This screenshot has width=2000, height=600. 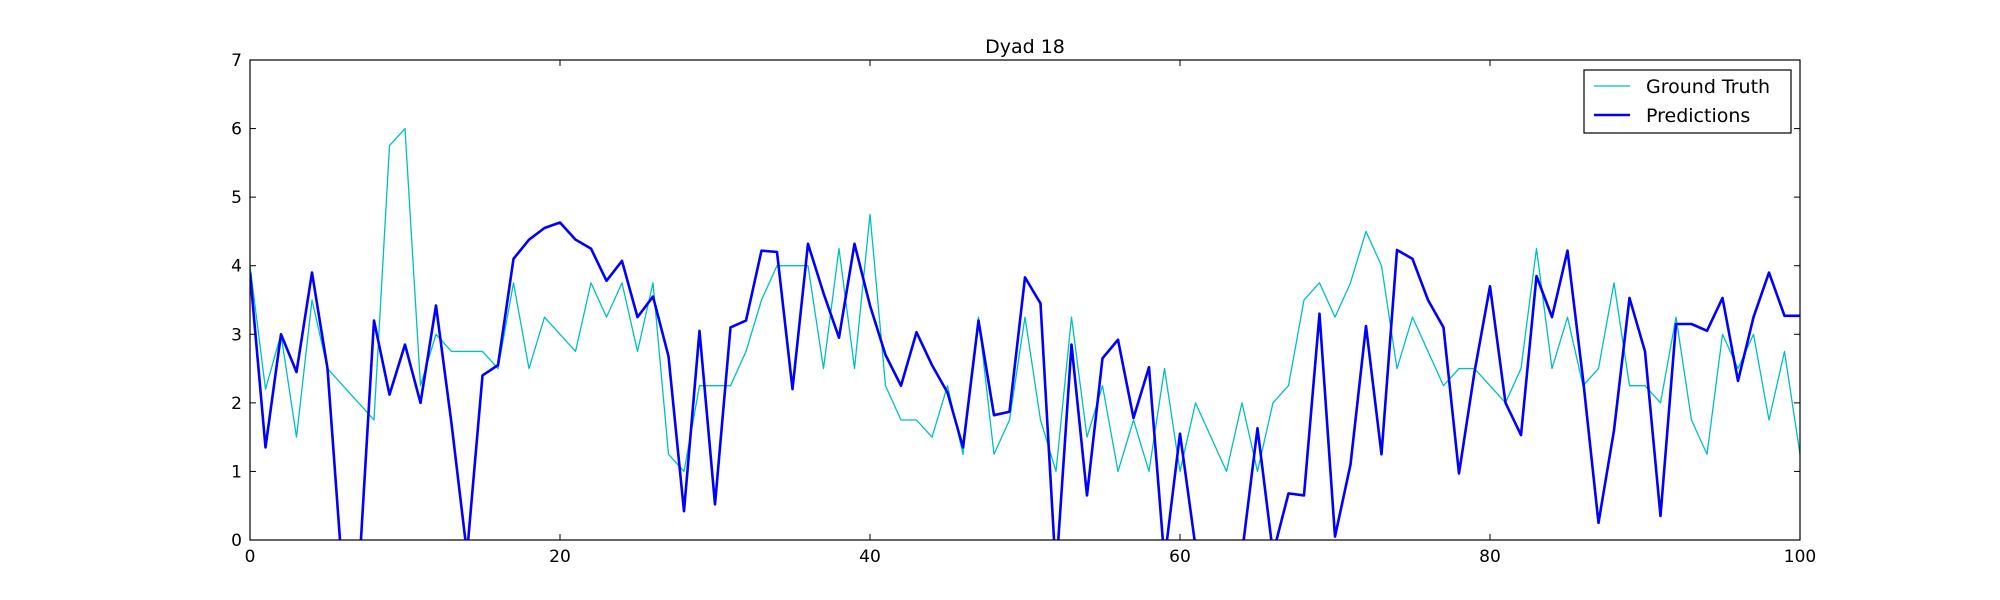 I want to click on y-tick-label: 6, so click(x=236, y=130).